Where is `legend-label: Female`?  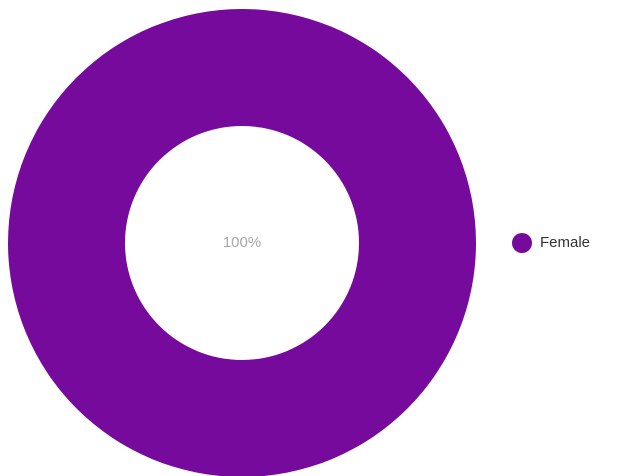
legend-label: Female is located at coordinates (565, 242).